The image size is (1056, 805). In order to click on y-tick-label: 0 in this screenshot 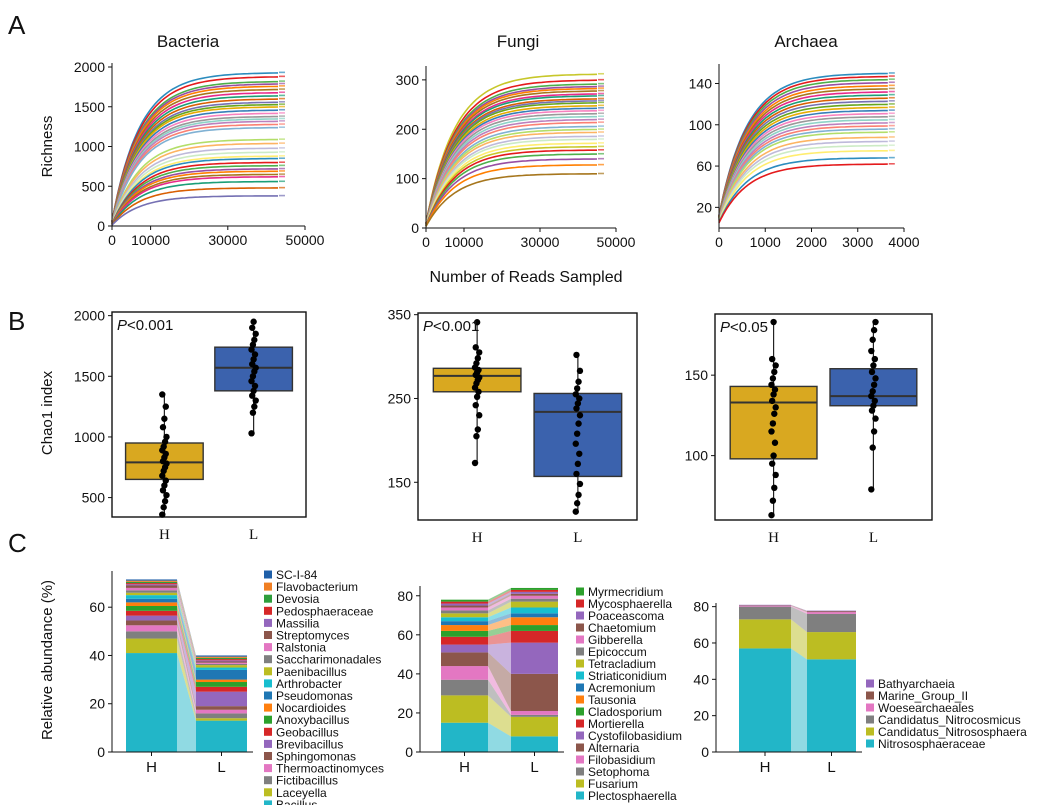, I will do `click(705, 752)`.